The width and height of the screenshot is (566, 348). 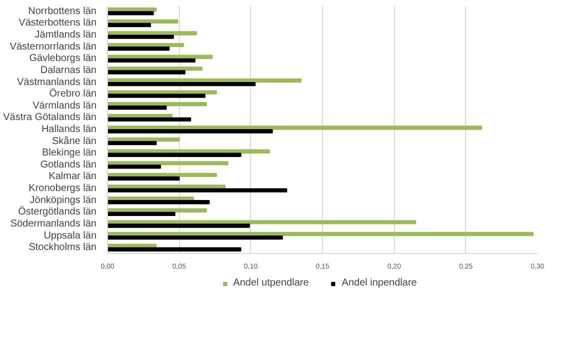 I want to click on legend-label: Andel utpendlare, so click(x=271, y=283).